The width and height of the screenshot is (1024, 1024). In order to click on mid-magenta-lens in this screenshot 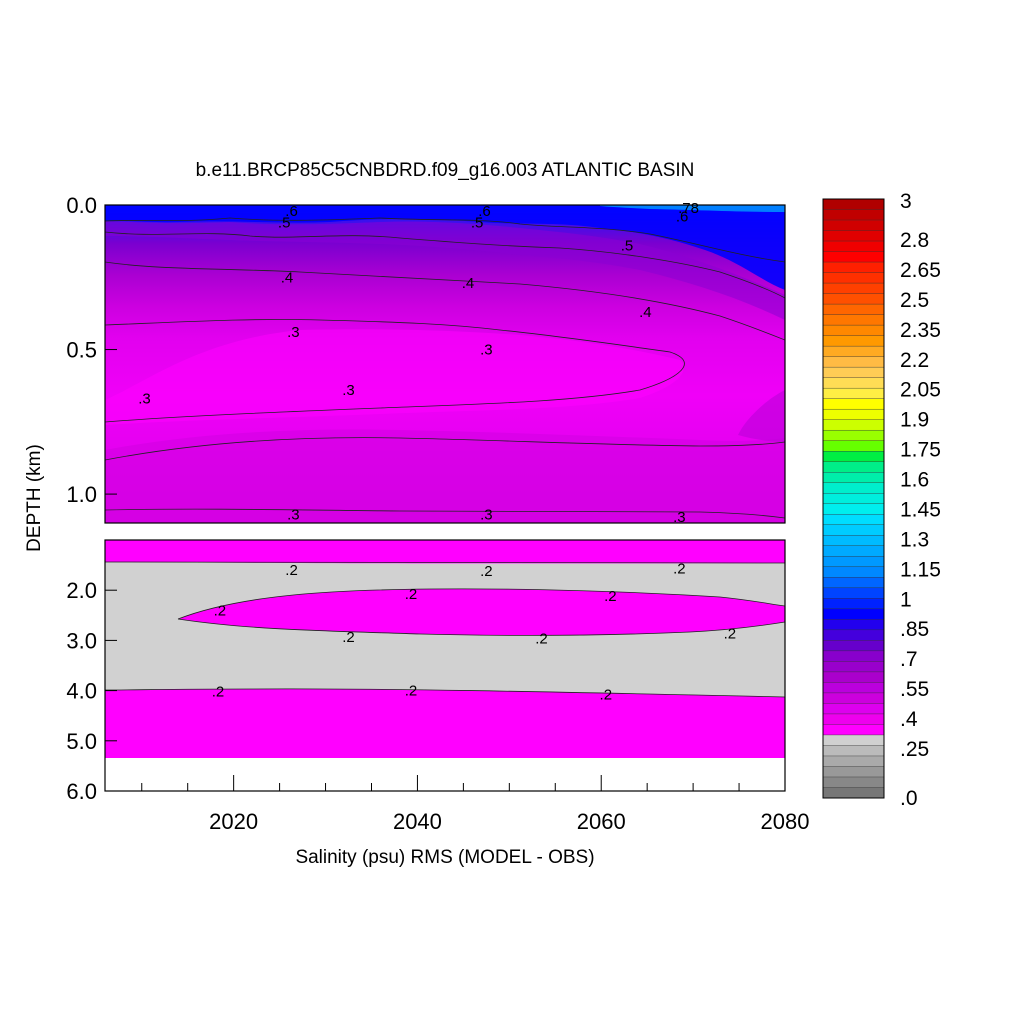, I will do `click(481, 612)`.